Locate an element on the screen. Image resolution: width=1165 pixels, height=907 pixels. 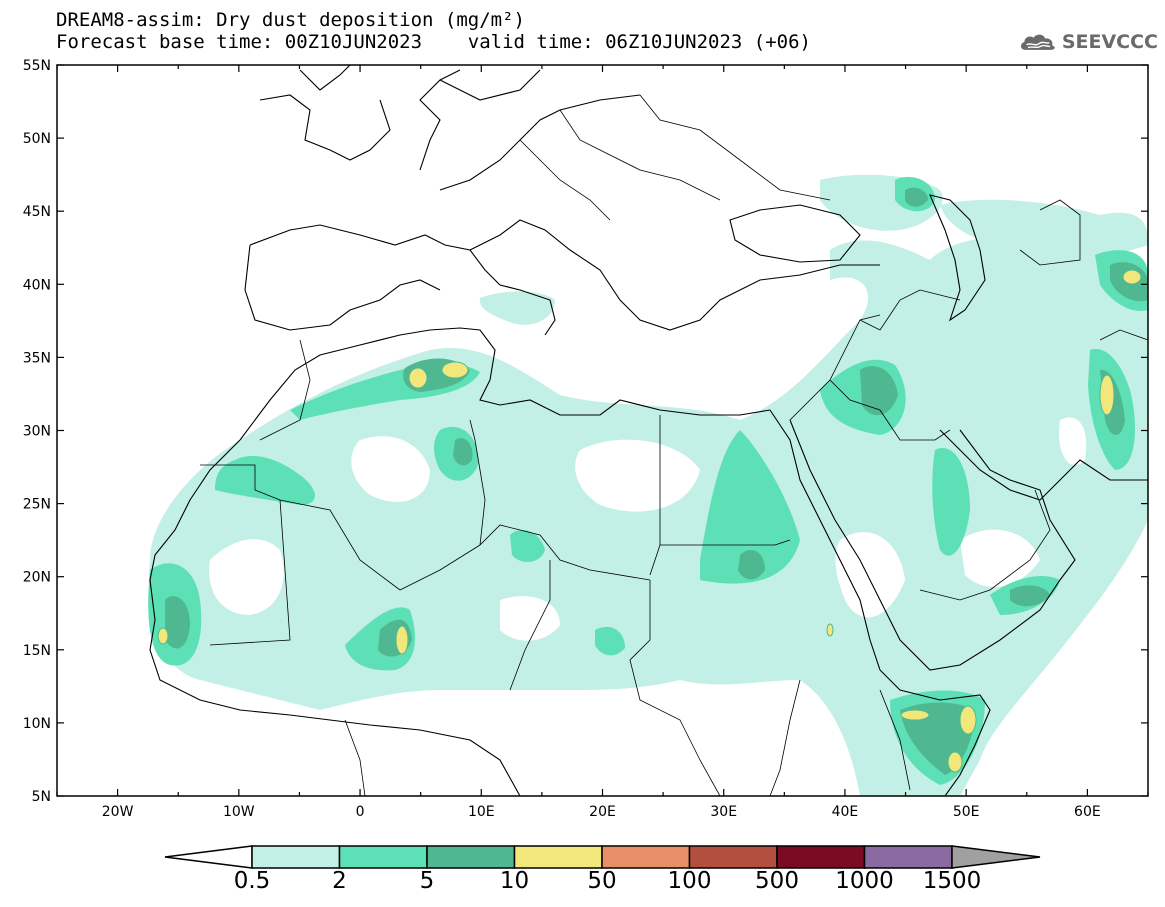
lat-label: 50N is located at coordinates (37, 139).